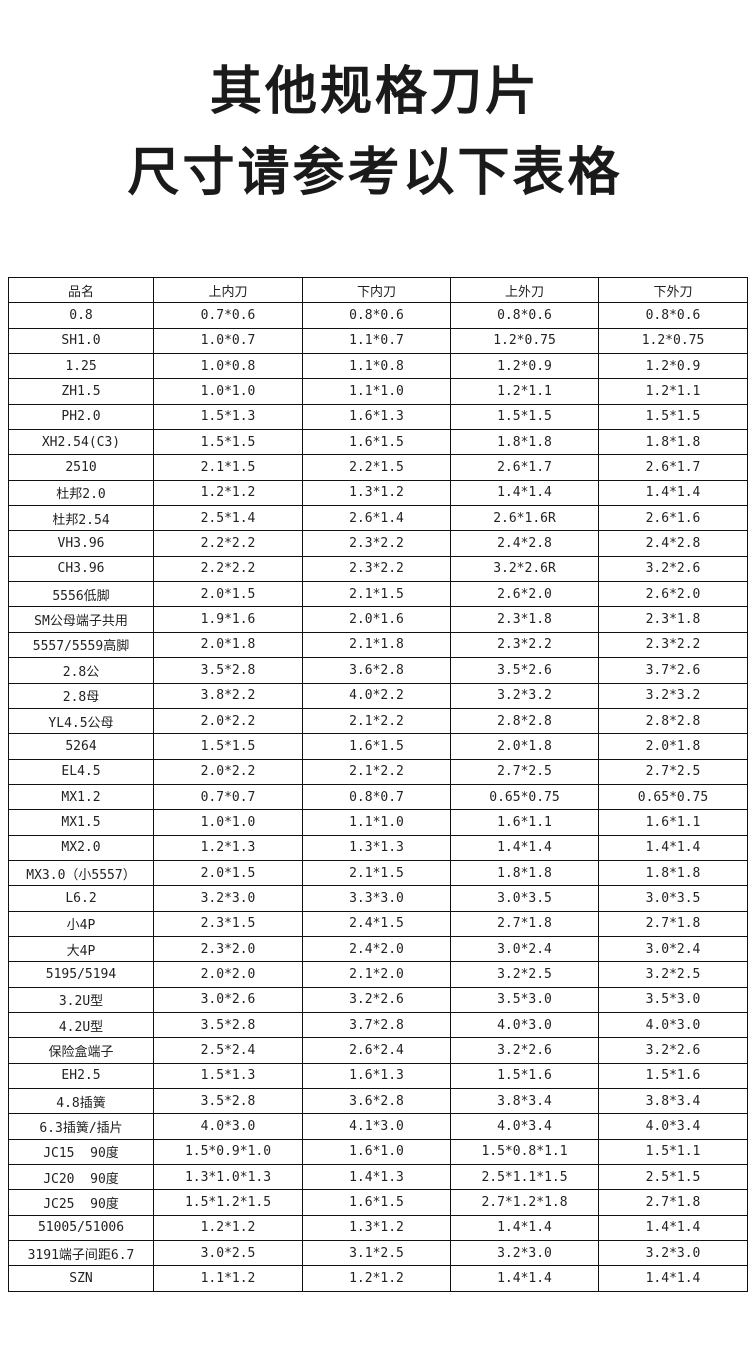 This screenshot has width=750, height=1348. Describe the element at coordinates (378, 645) in the screenshot. I see `table-row: 5557/5559高脚 2.0*1.8 2.1*1.8 2.3*2.2 2.3*2.2` at that location.